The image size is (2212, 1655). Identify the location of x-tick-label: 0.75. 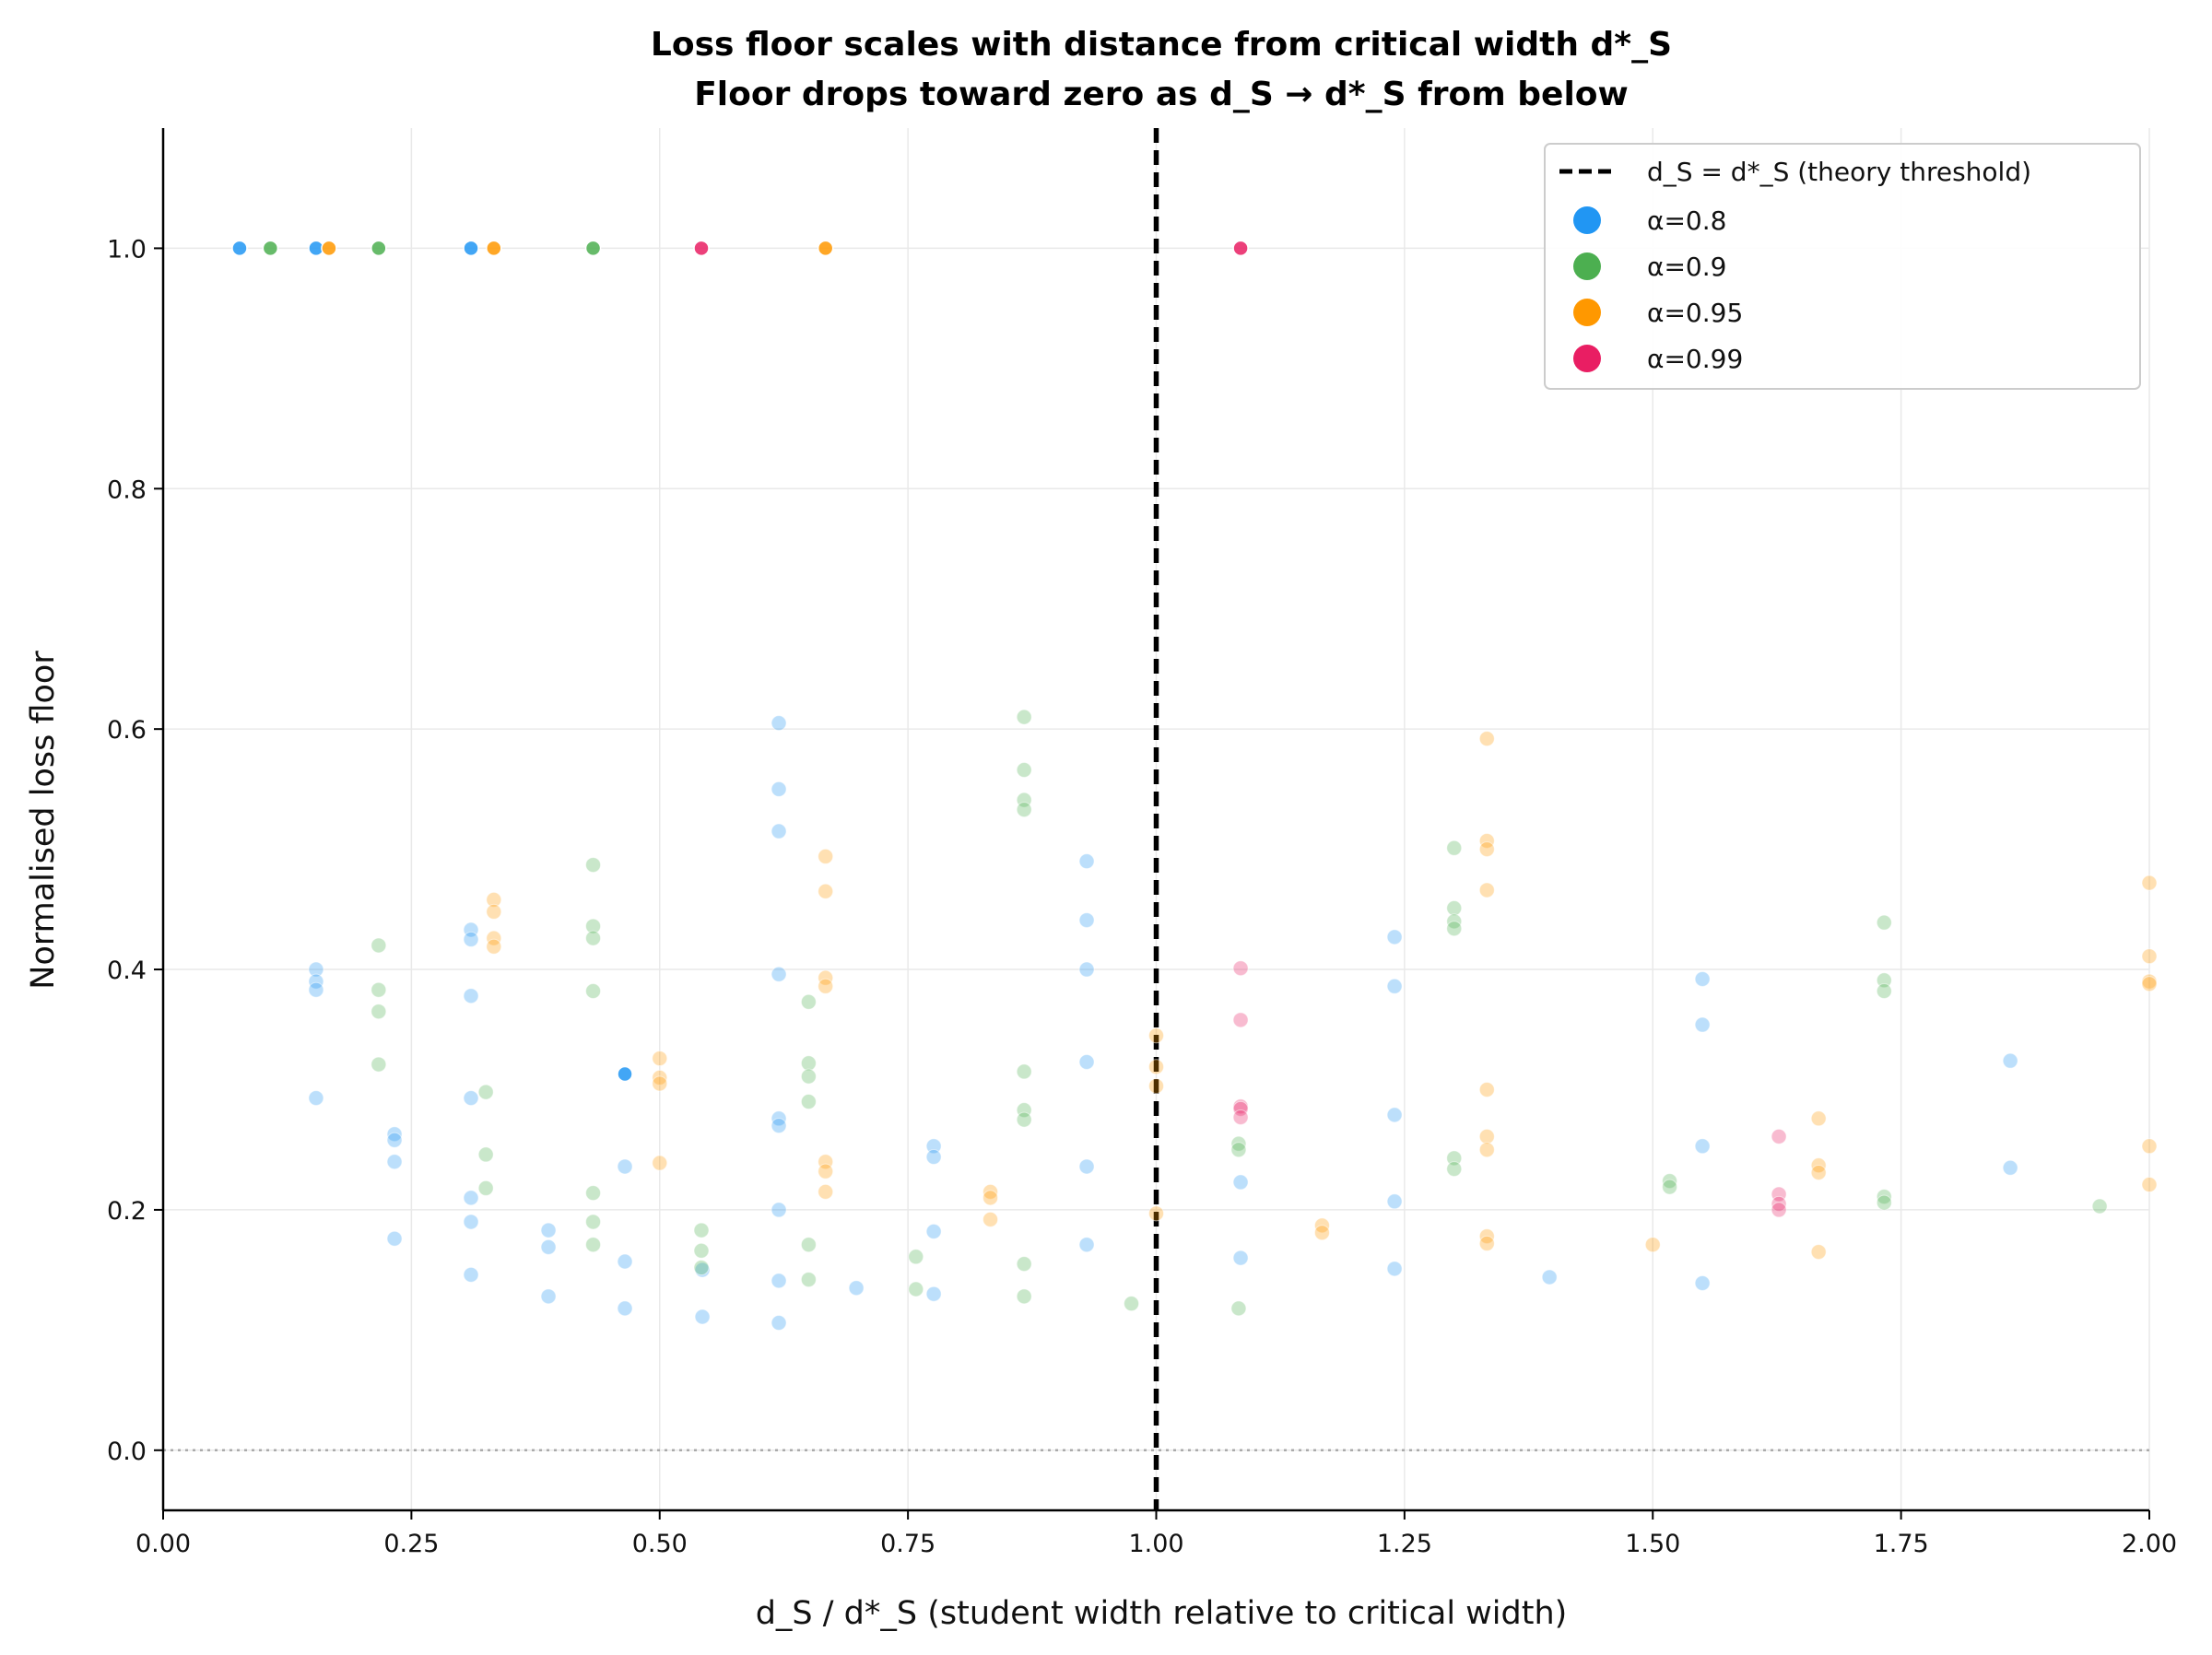
(907, 1544).